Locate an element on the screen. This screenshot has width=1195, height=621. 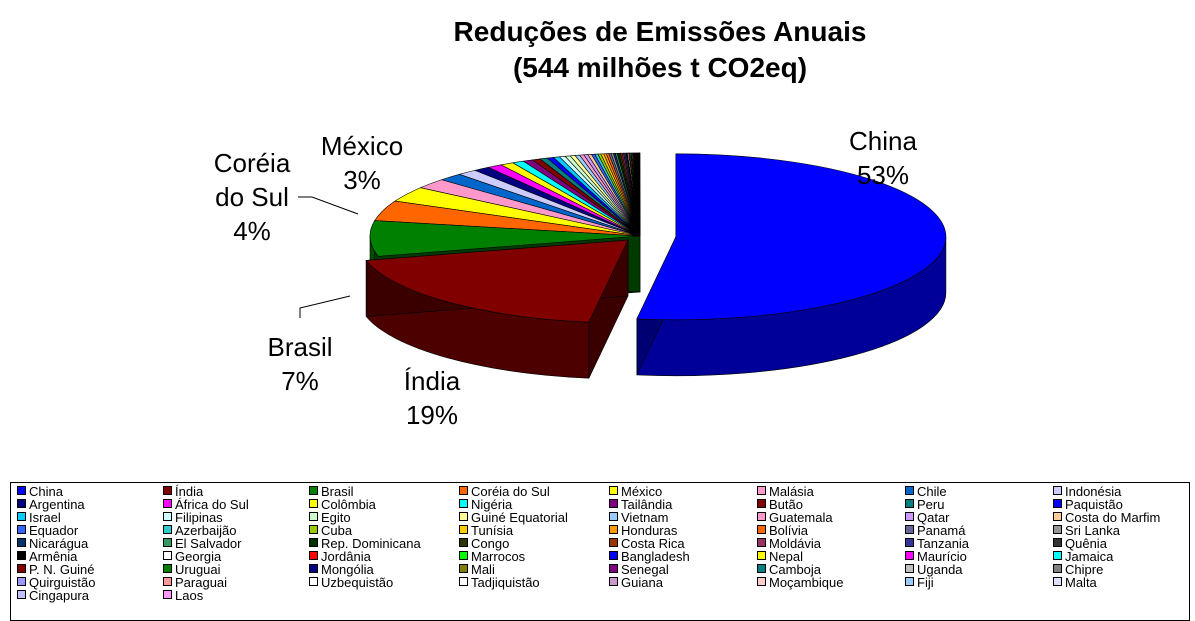
legend-swatch-quenia is located at coordinates (1057, 542).